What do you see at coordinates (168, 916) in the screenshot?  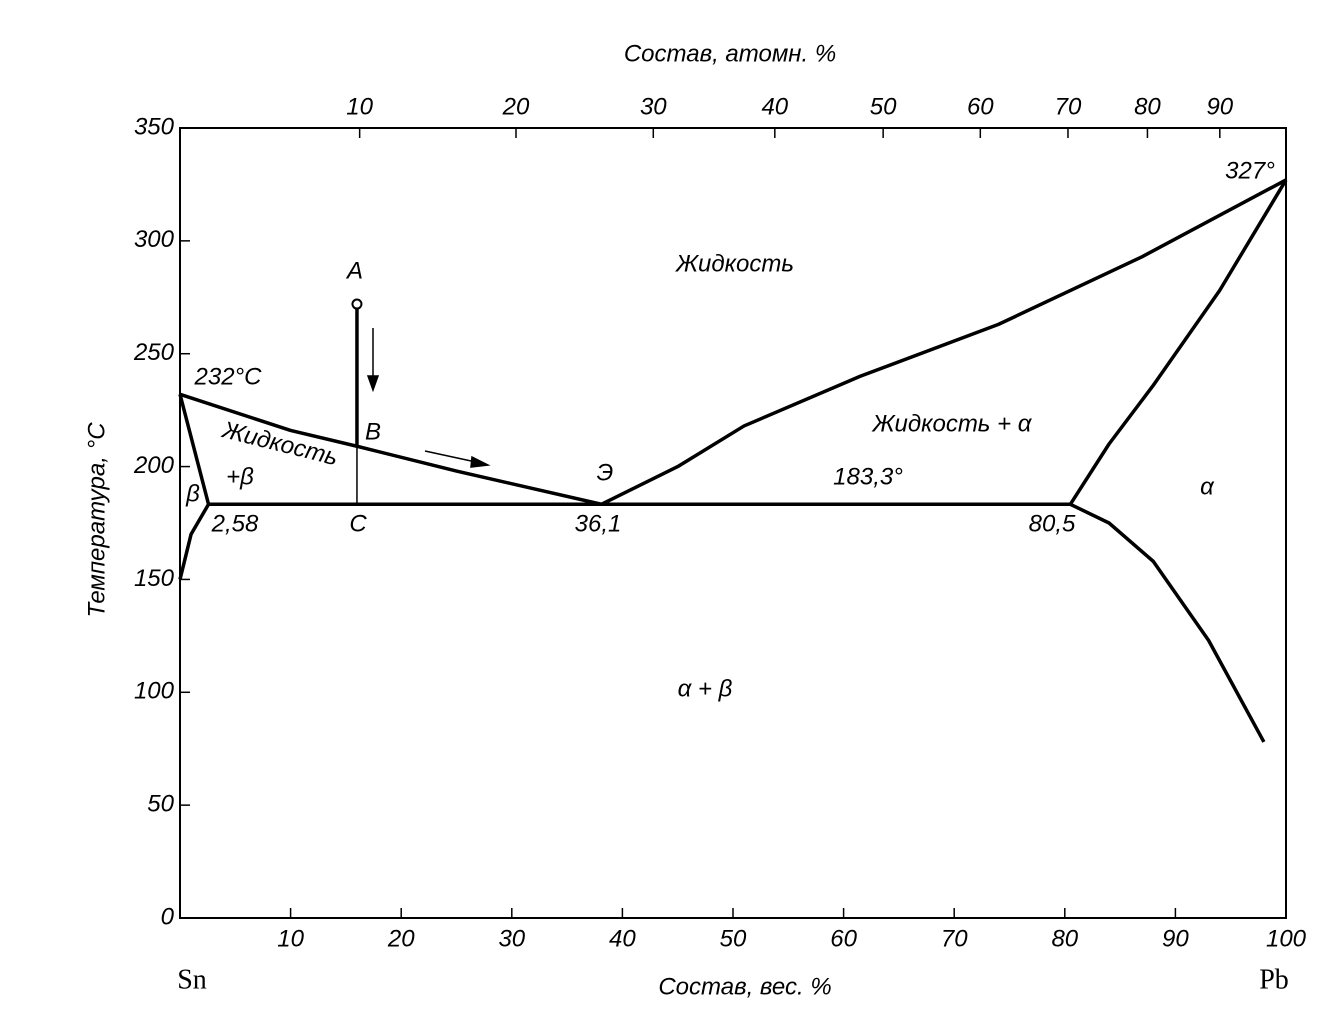 I see `y-tick-label: 0` at bounding box center [168, 916].